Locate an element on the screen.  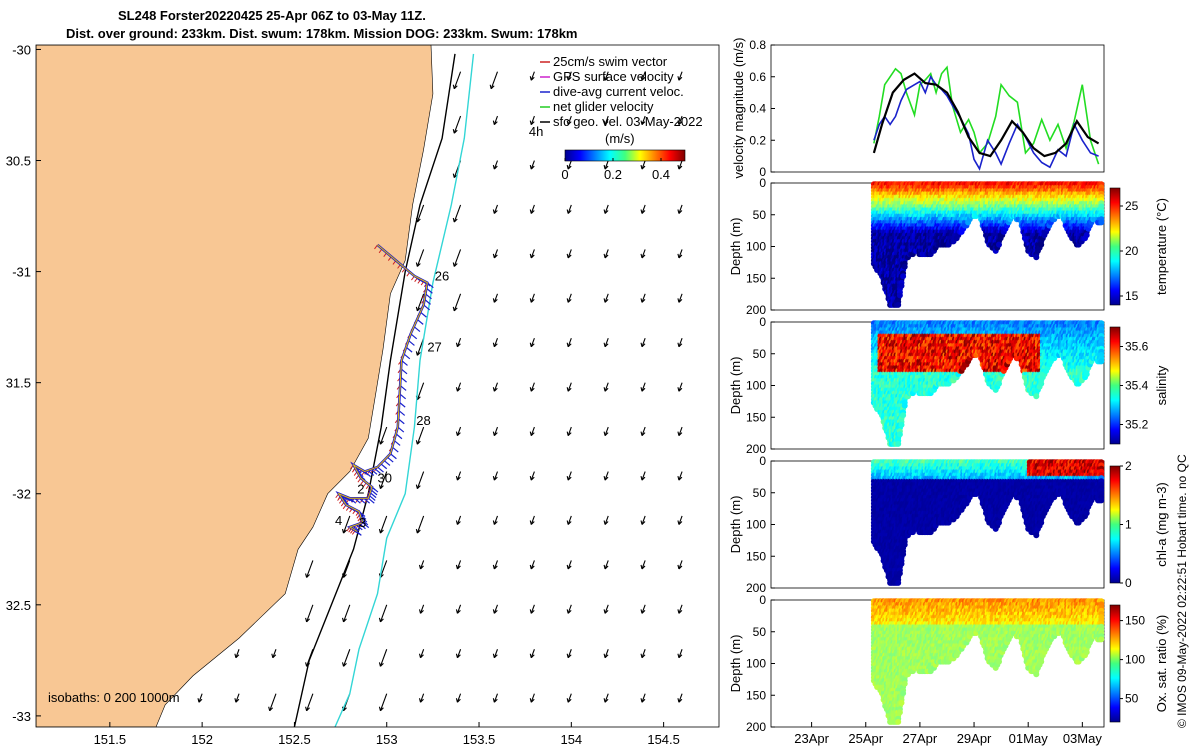
map-xtick-label: 154 is located at coordinates (571, 739).